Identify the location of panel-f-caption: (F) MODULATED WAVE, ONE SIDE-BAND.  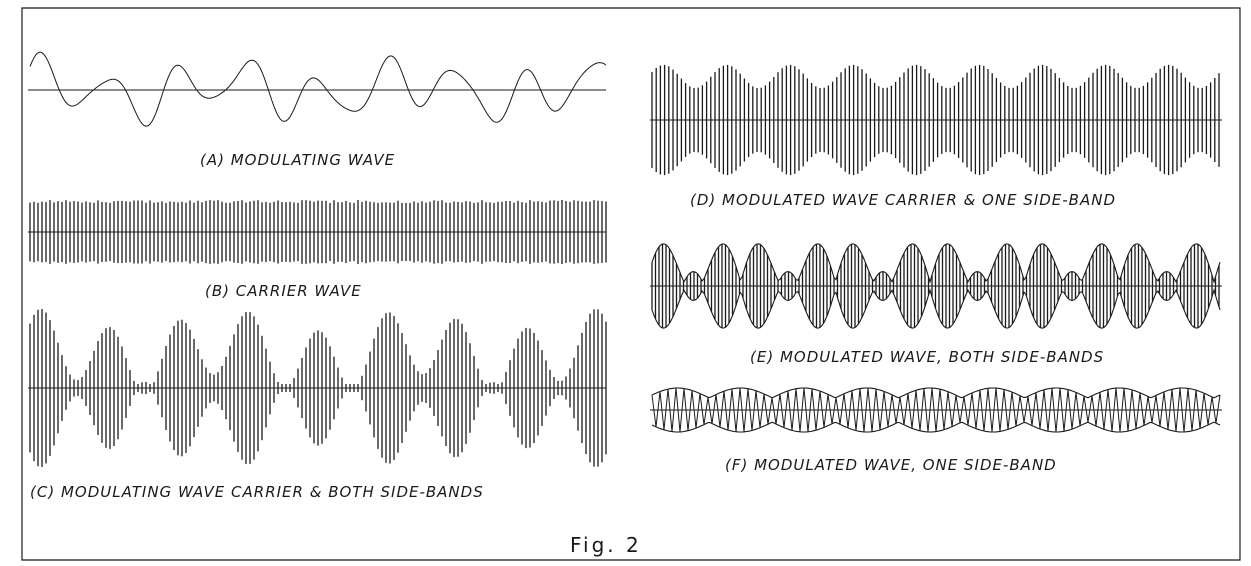
(891, 465).